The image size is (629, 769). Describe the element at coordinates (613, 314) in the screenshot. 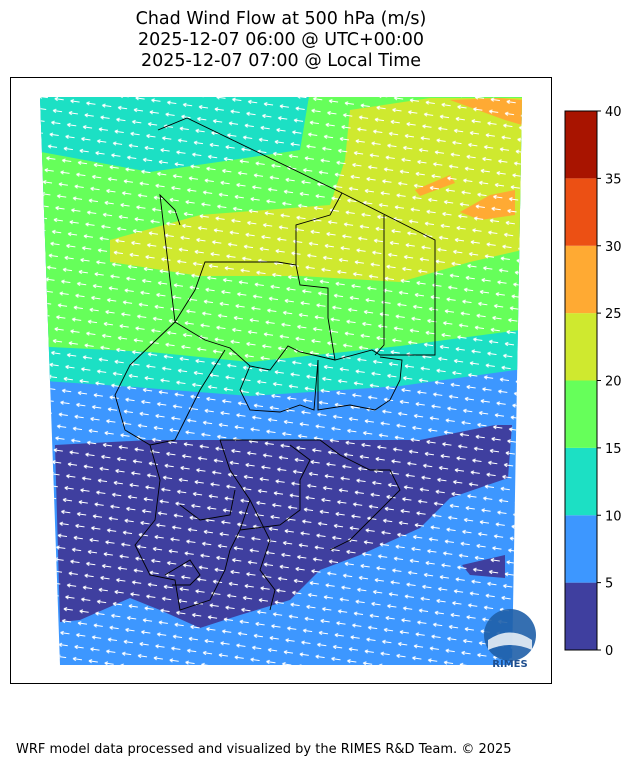

I see `colorbar-tick-label: 25` at that location.